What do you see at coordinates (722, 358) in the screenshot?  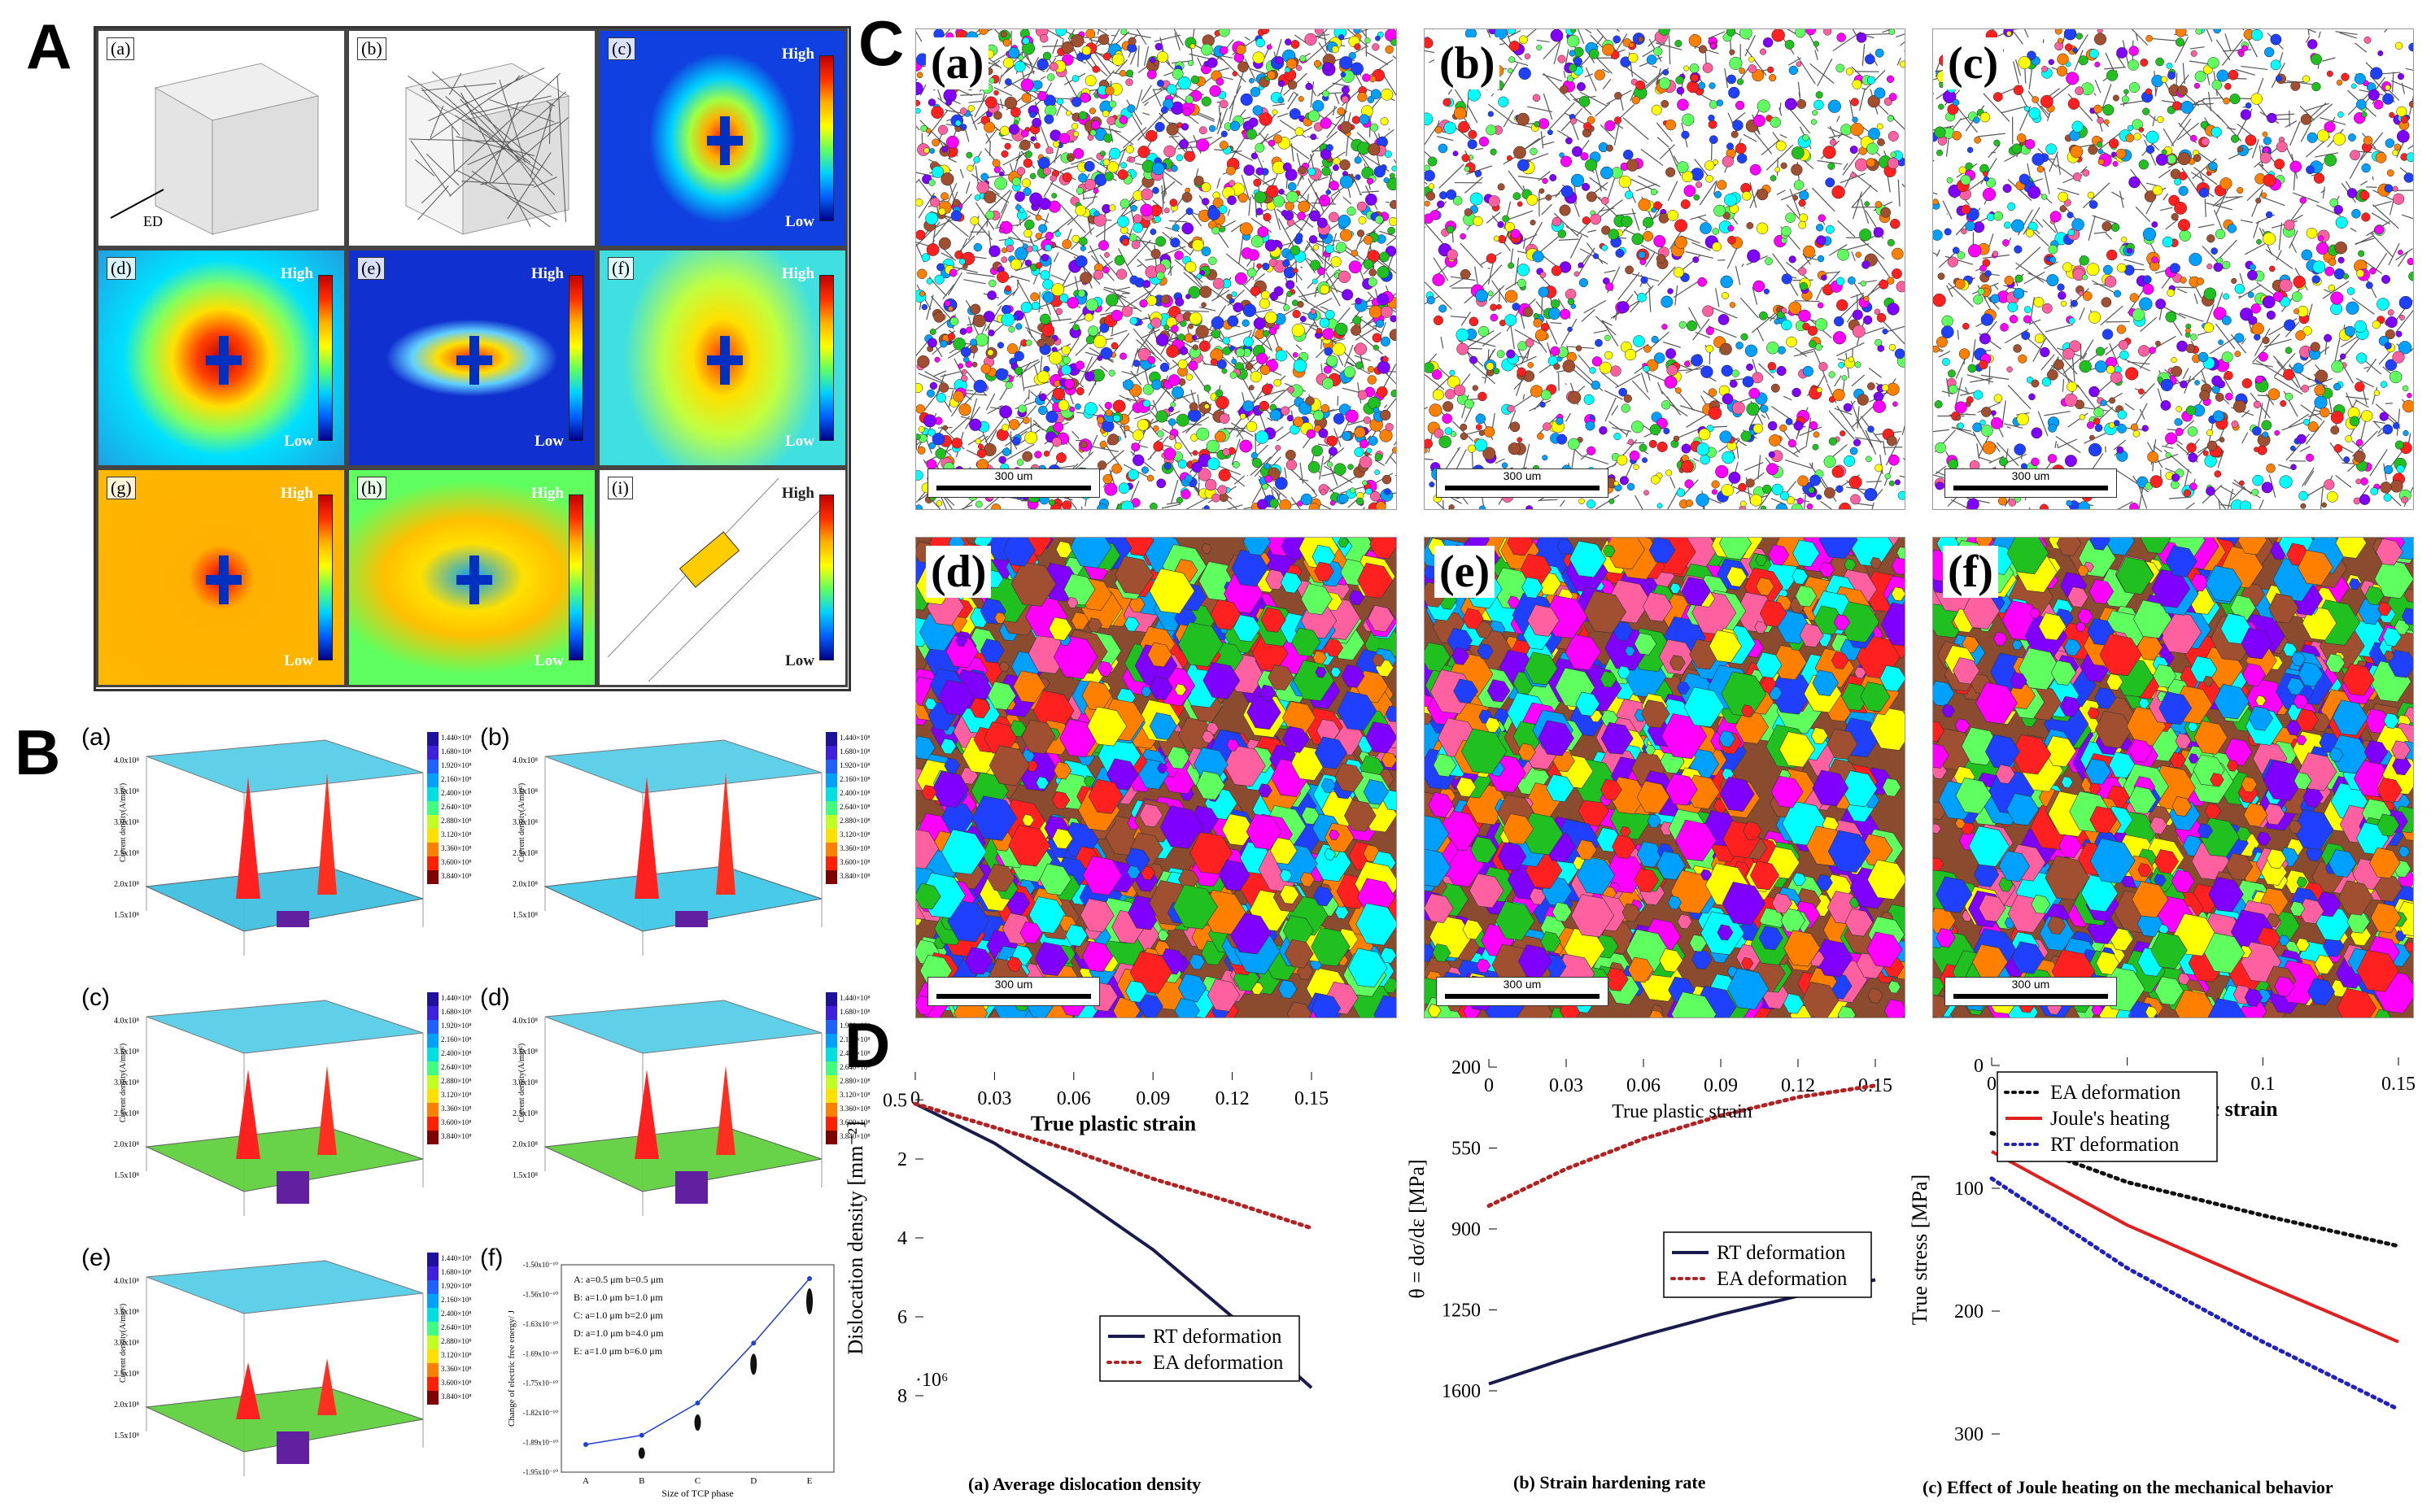 I see `fem-tile: (f) High Low` at bounding box center [722, 358].